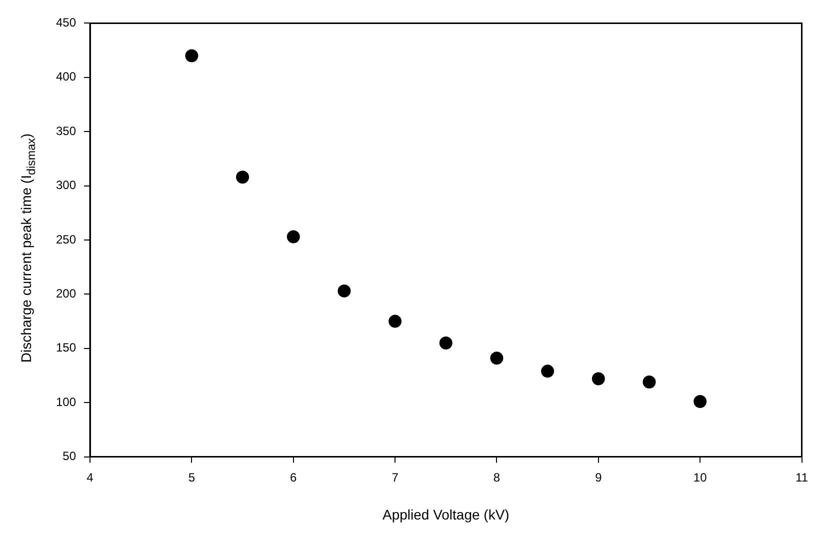  I want to click on y-tick-label: 100, so click(66, 401).